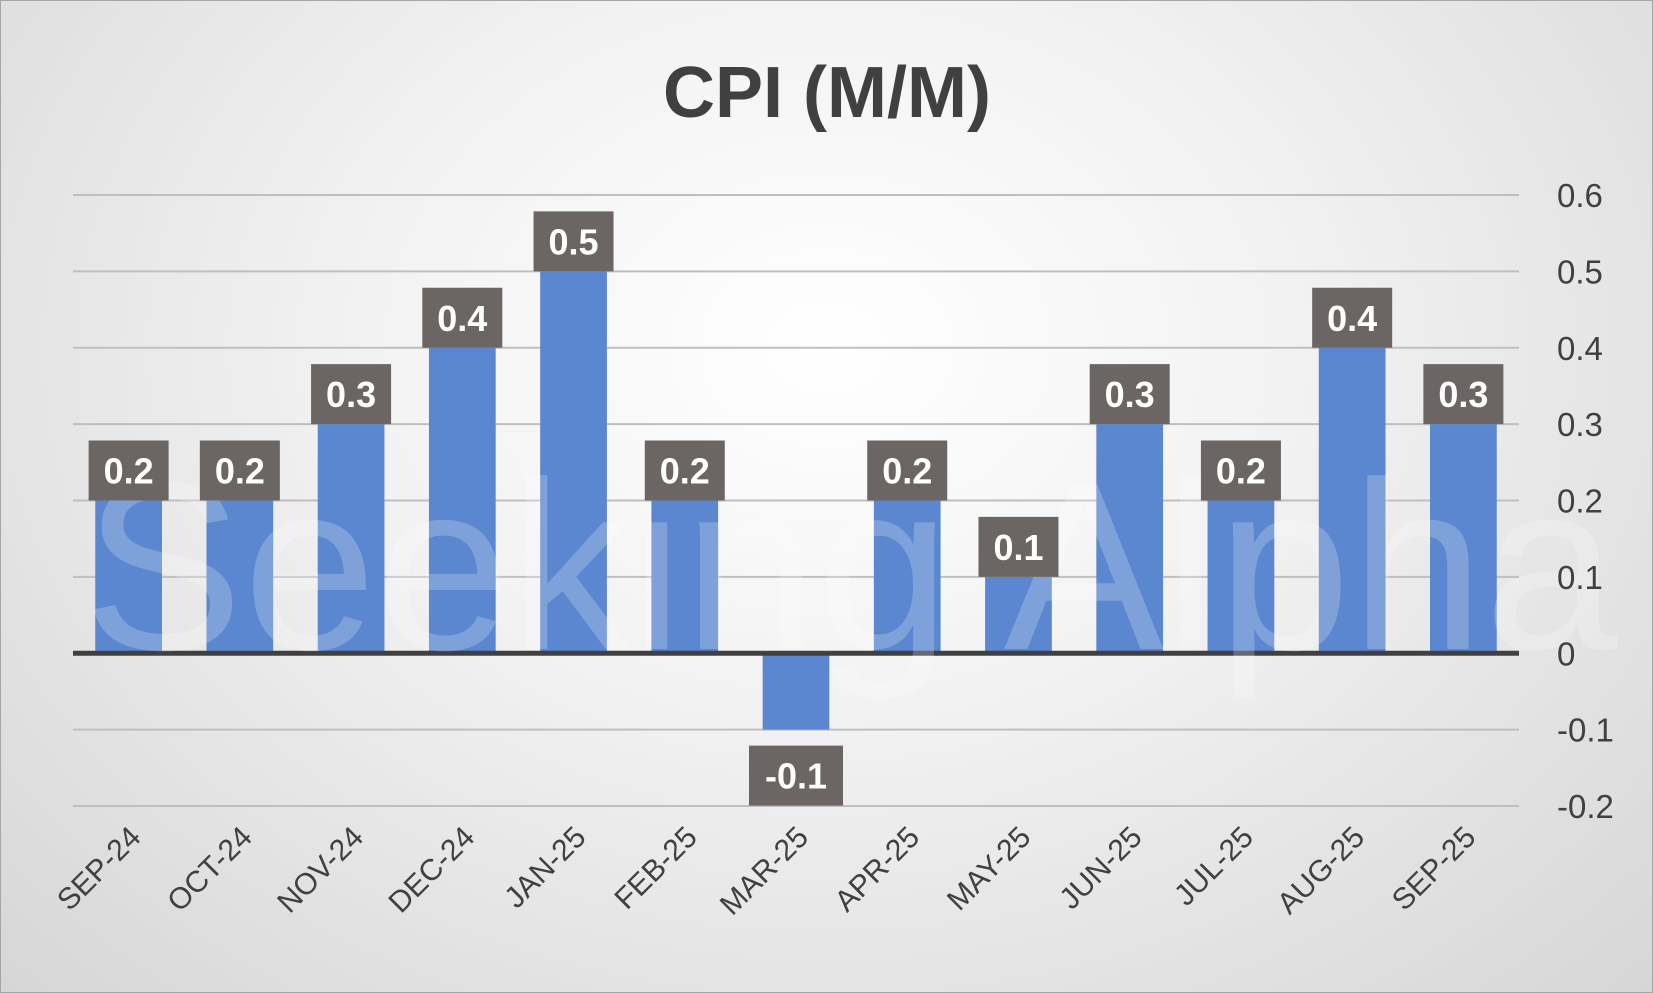  Describe the element at coordinates (1580, 195) in the screenshot. I see `y-tick-label: 0.6` at that location.